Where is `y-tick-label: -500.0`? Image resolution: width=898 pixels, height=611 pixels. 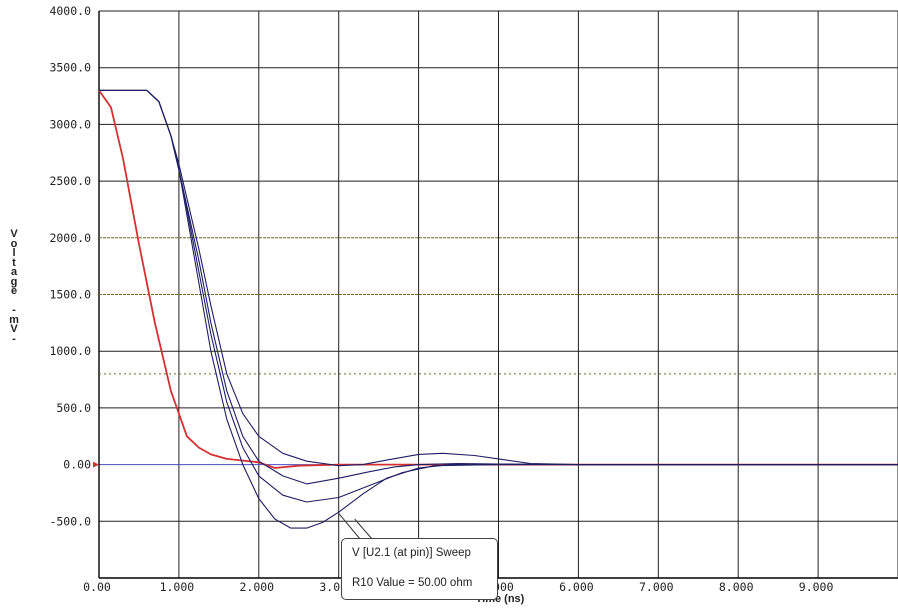 y-tick-label: -500.0 is located at coordinates (70, 521).